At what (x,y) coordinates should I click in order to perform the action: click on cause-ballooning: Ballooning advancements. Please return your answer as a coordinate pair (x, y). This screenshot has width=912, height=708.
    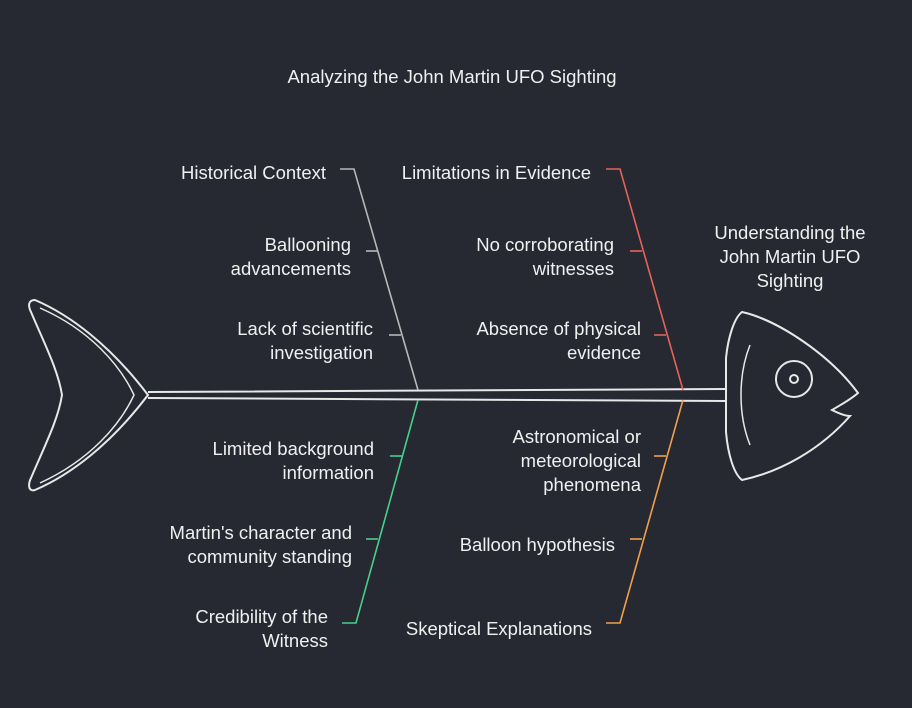
    Looking at the image, I should click on (290, 256).